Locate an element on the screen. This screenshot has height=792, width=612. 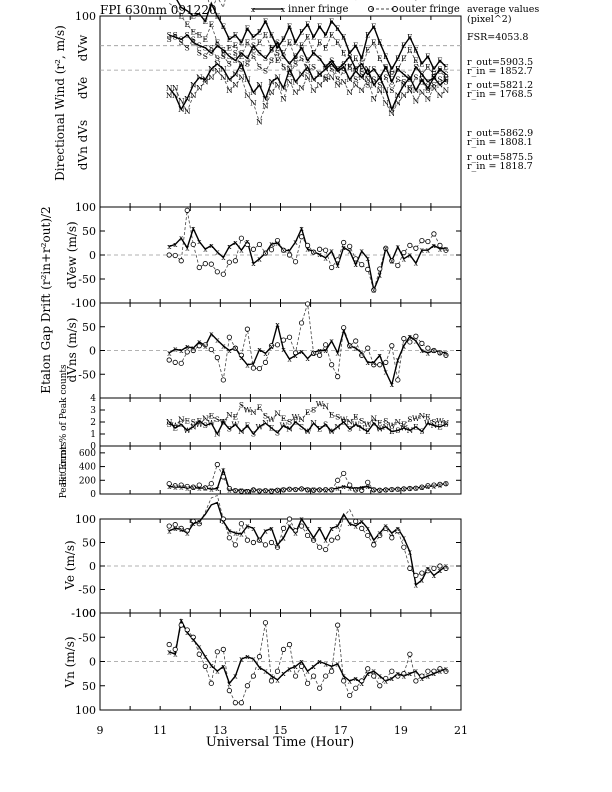
y-tick-label: 0 is located at coordinates (92, 662).